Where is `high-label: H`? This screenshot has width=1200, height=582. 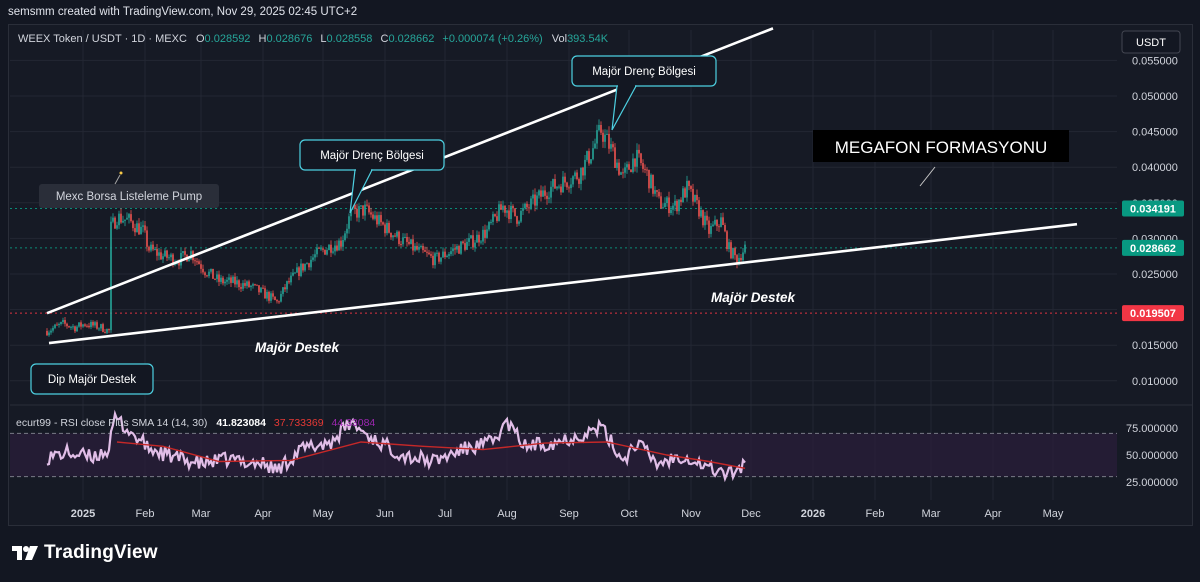 high-label: H is located at coordinates (263, 39).